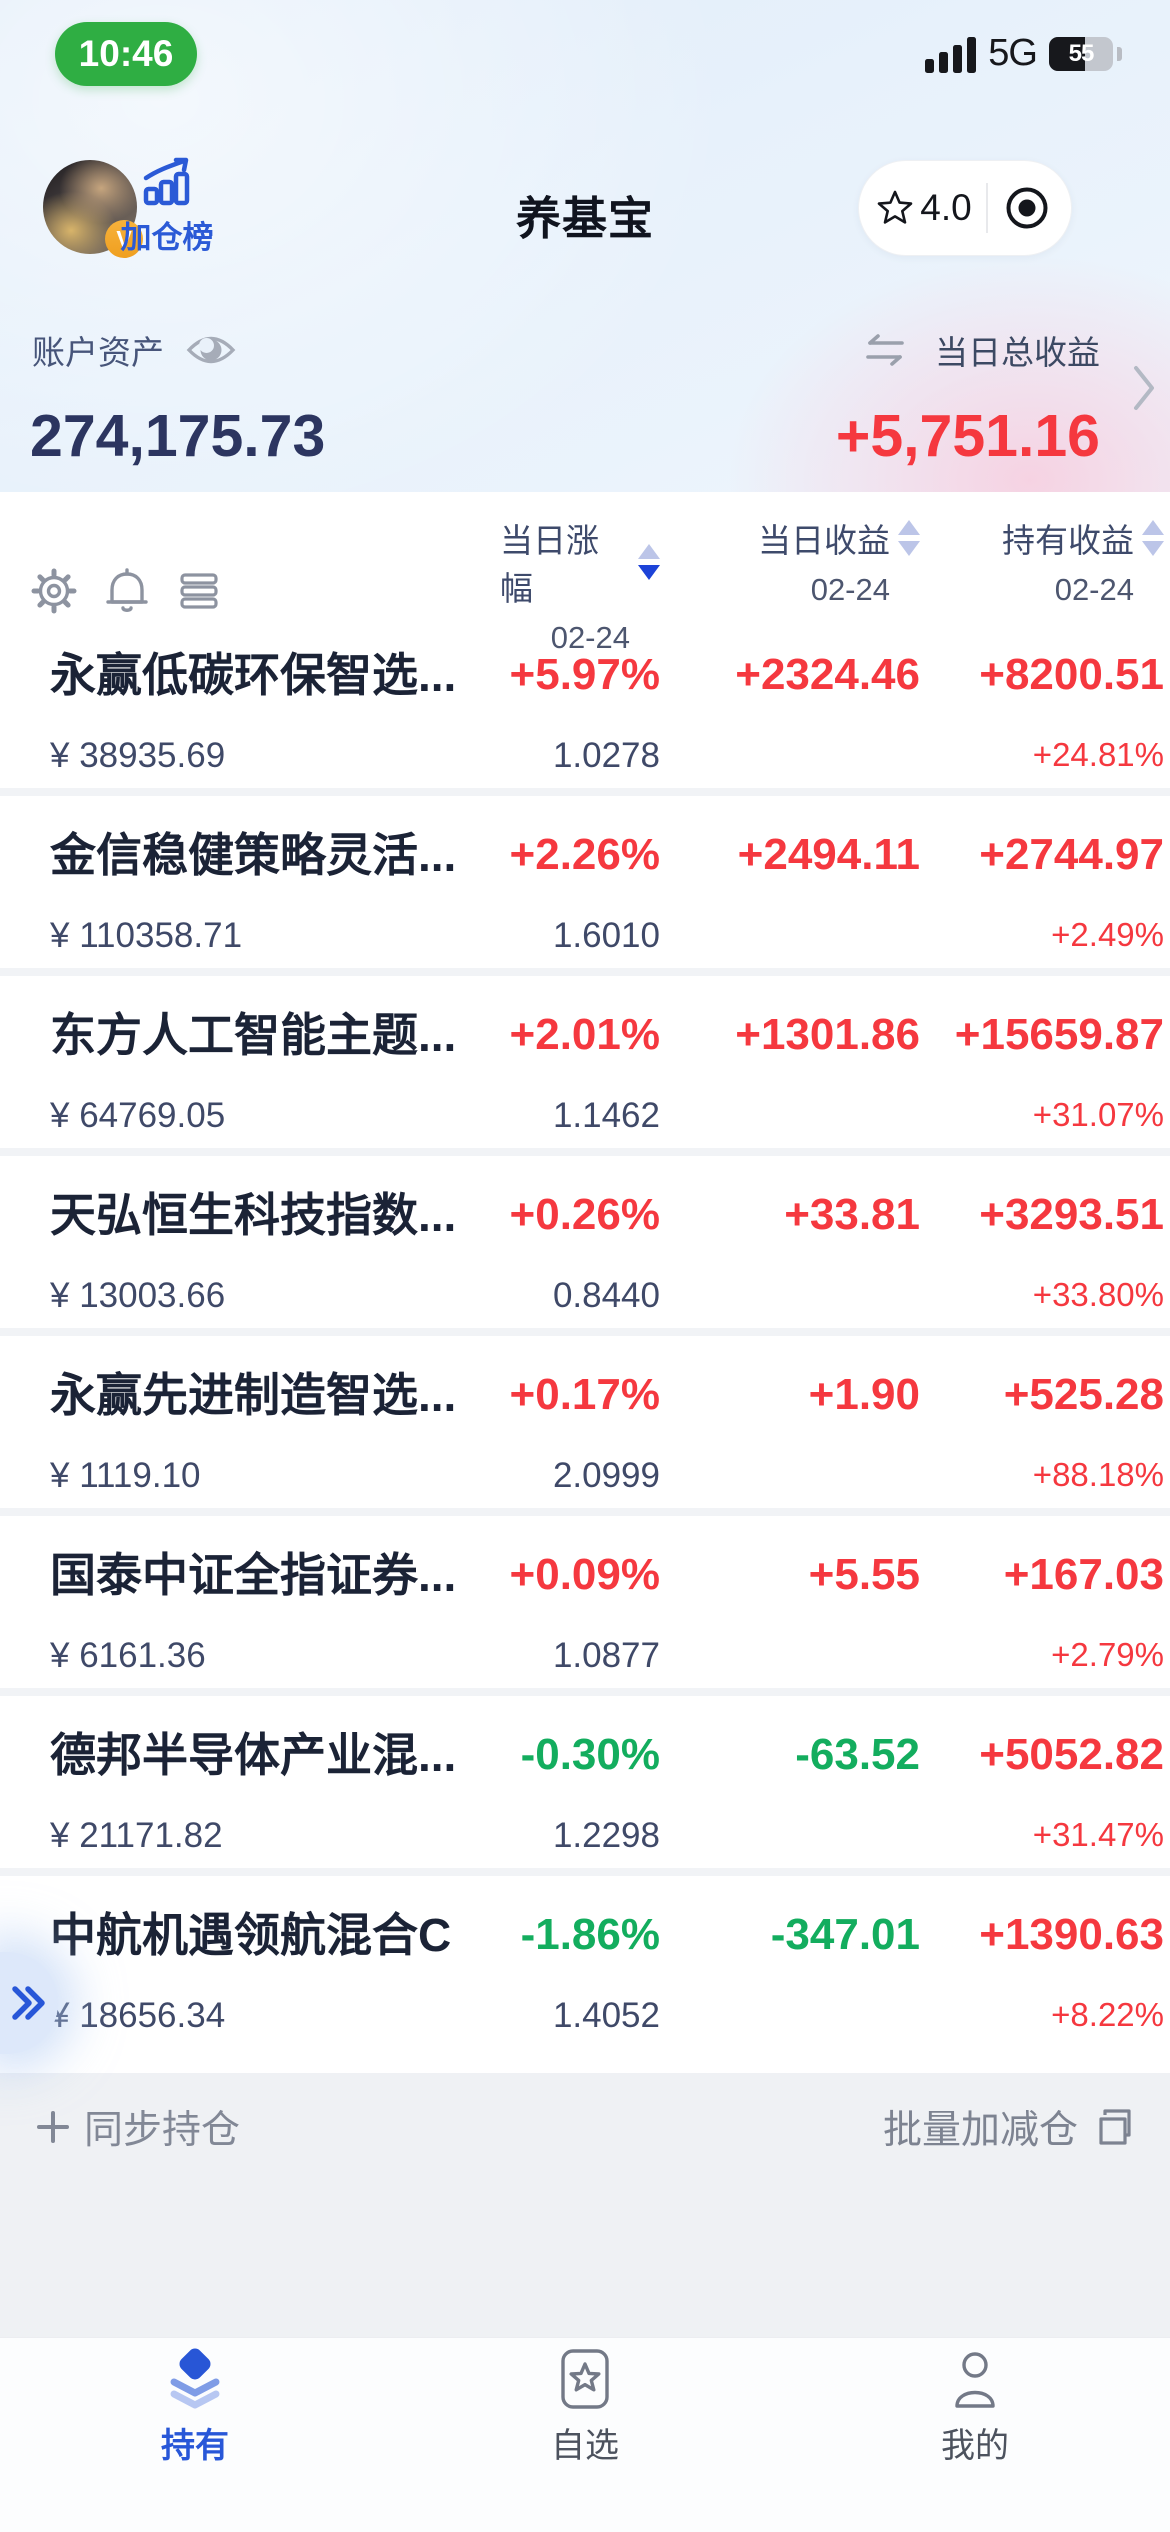 The image size is (1170, 2532). Describe the element at coordinates (845, 1934) in the screenshot. I see `daily-gain-value: -347.01` at that location.